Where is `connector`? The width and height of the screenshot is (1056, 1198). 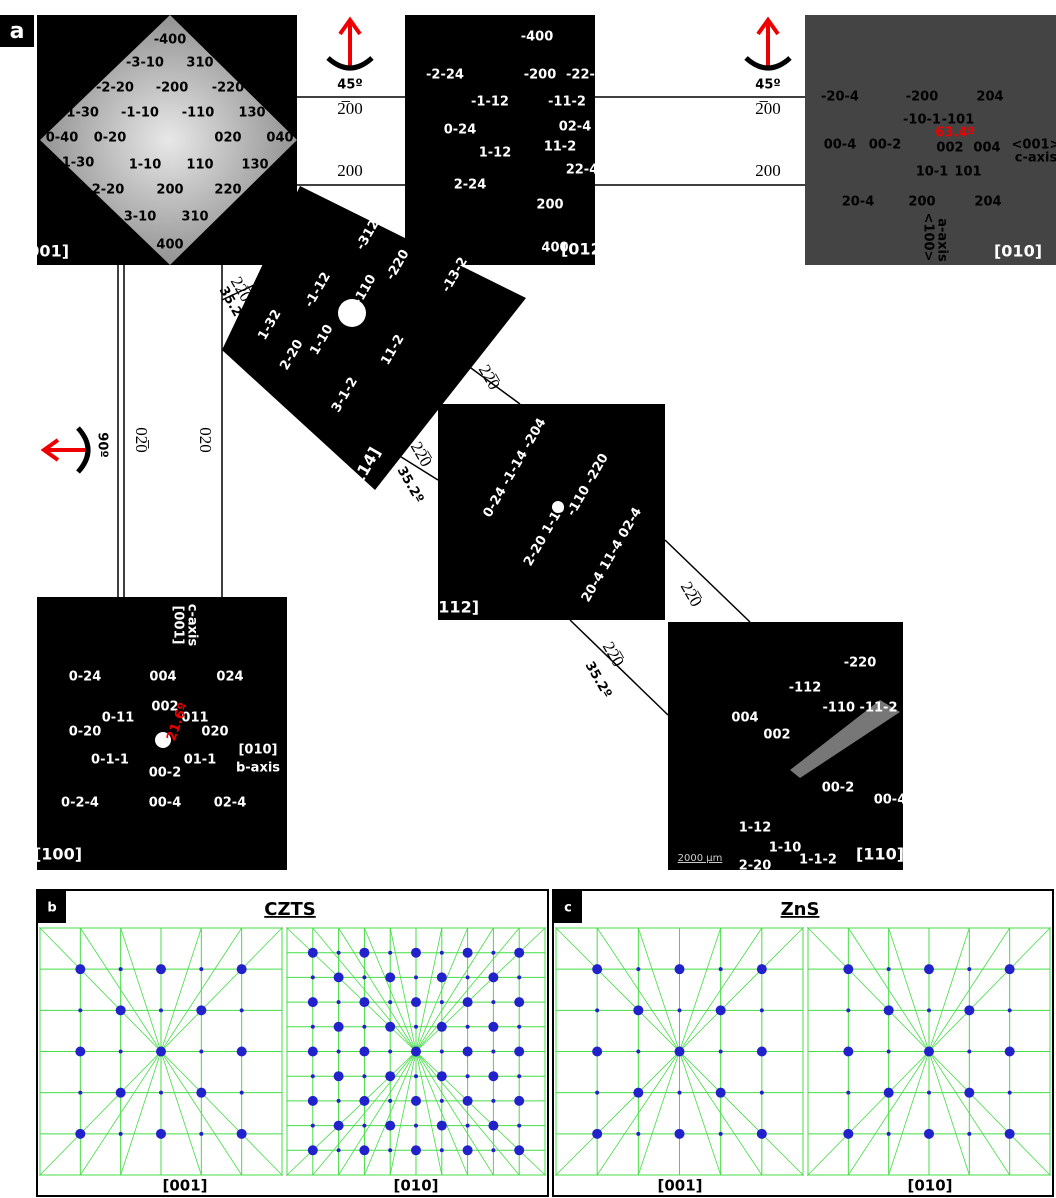 connector is located at coordinates (259, 282).